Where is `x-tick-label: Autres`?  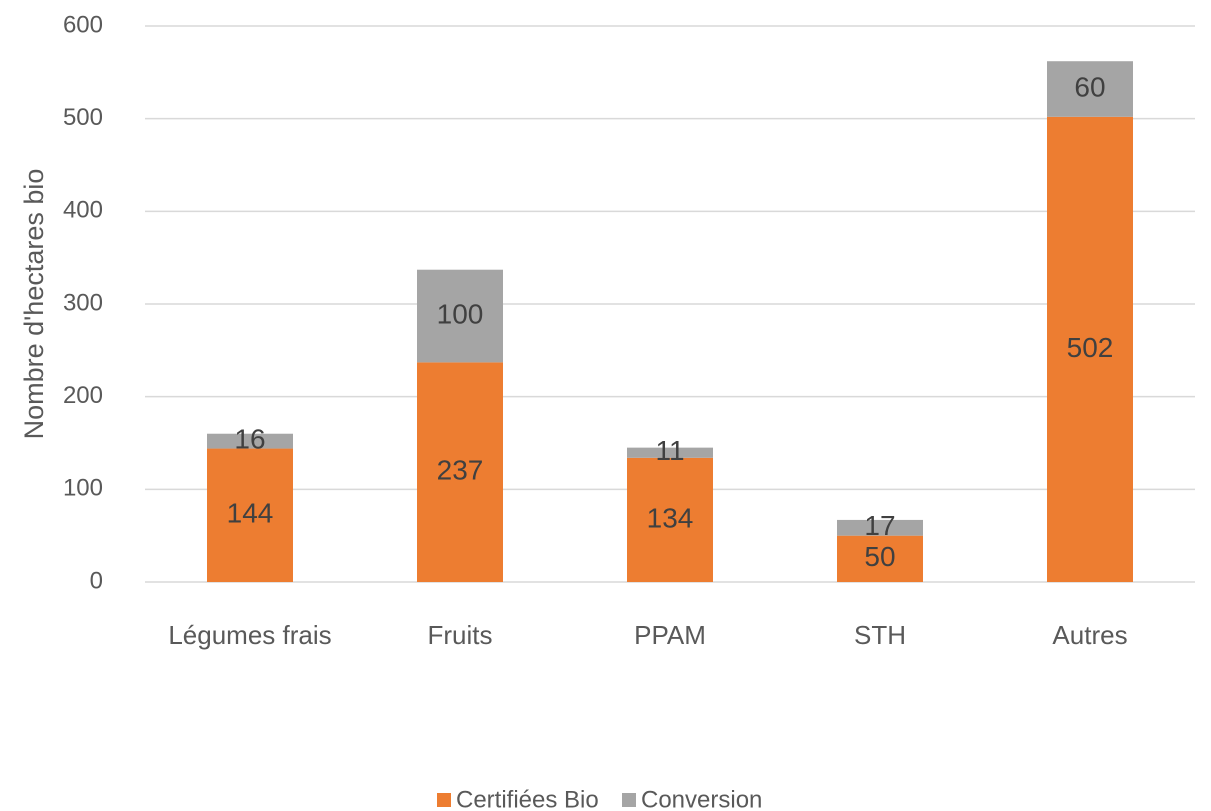
x-tick-label: Autres is located at coordinates (1090, 635).